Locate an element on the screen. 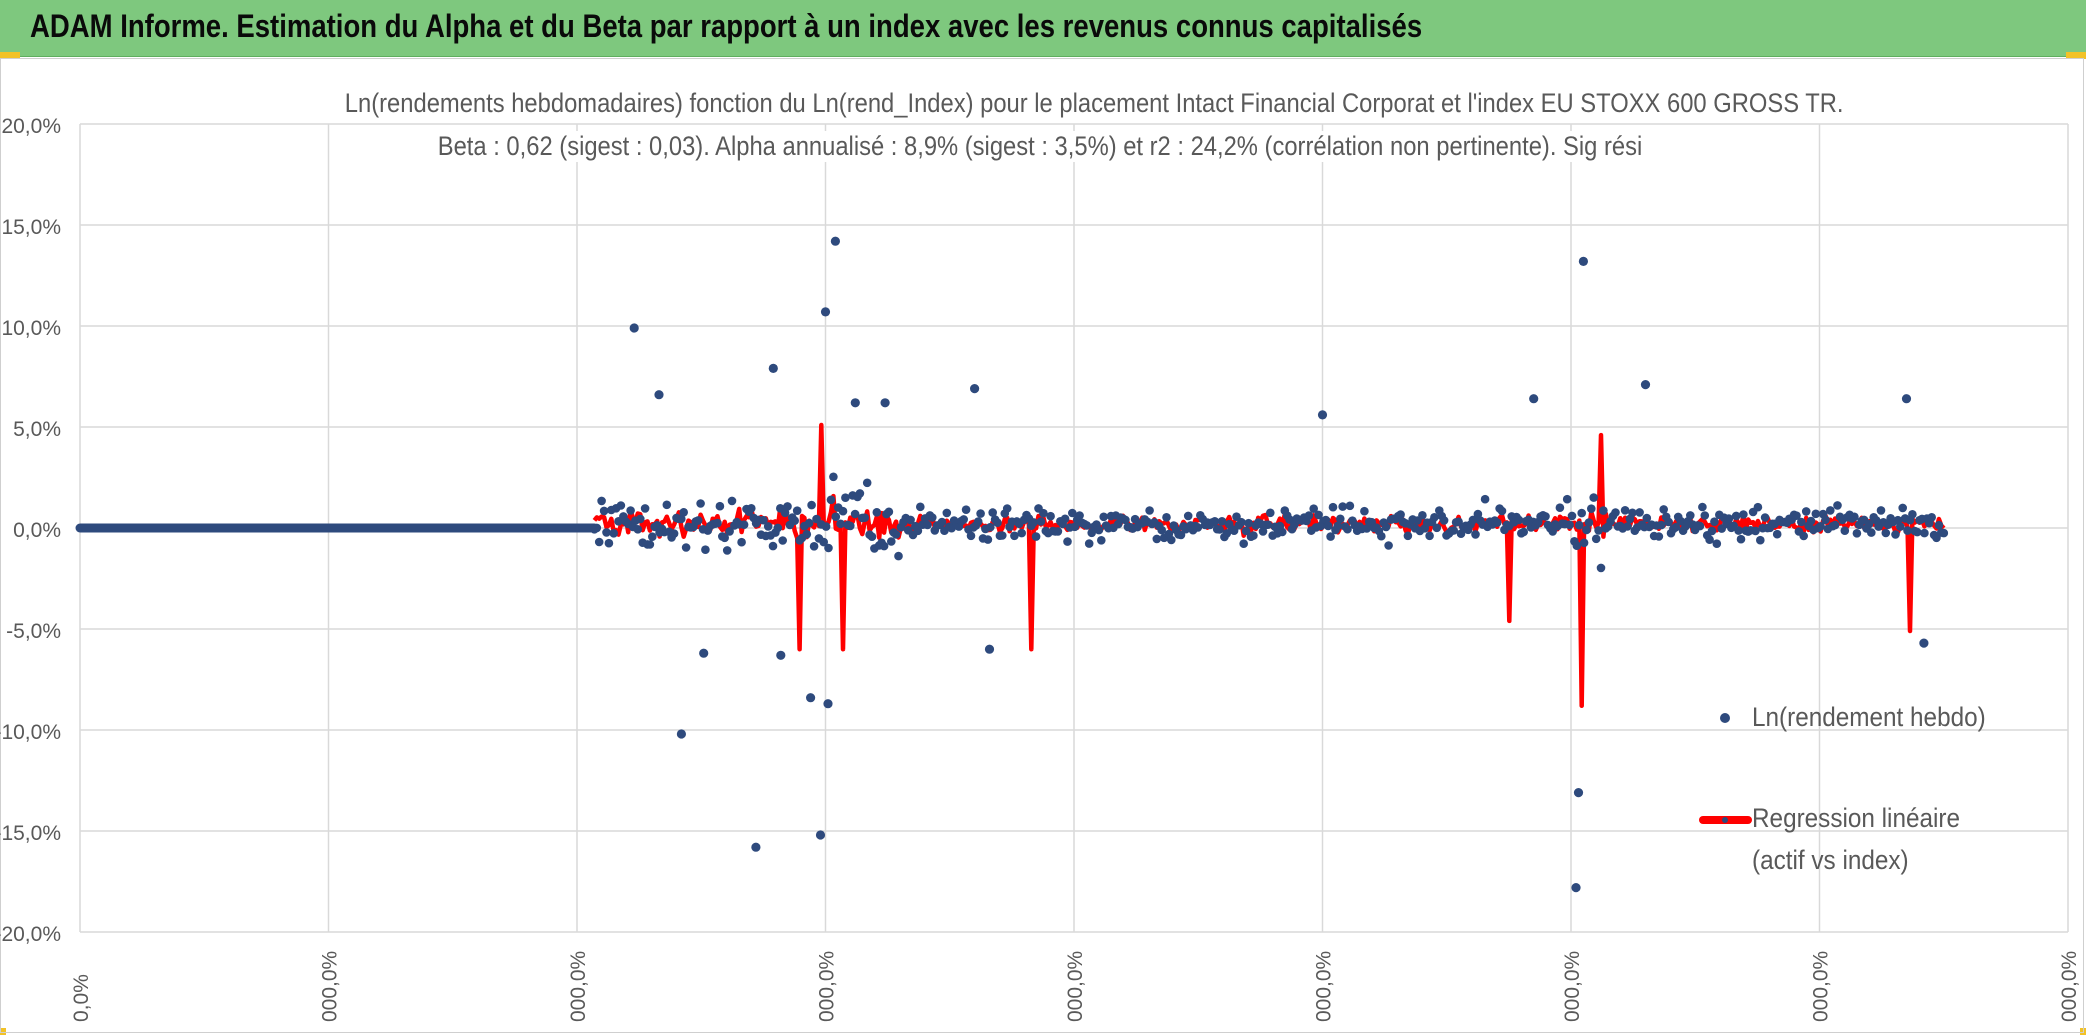 This screenshot has height=1035, width=2086. y-tick-label: 15,0% is located at coordinates (31, 227).